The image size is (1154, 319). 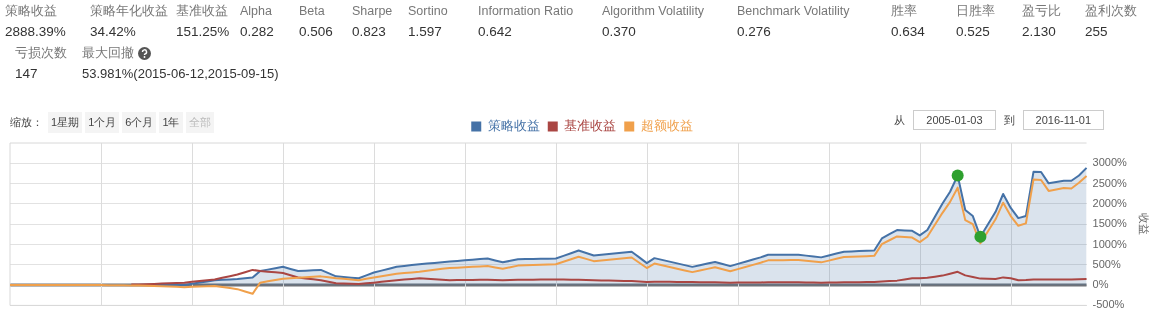 I want to click on text: 基准收益, so click(x=202, y=11).